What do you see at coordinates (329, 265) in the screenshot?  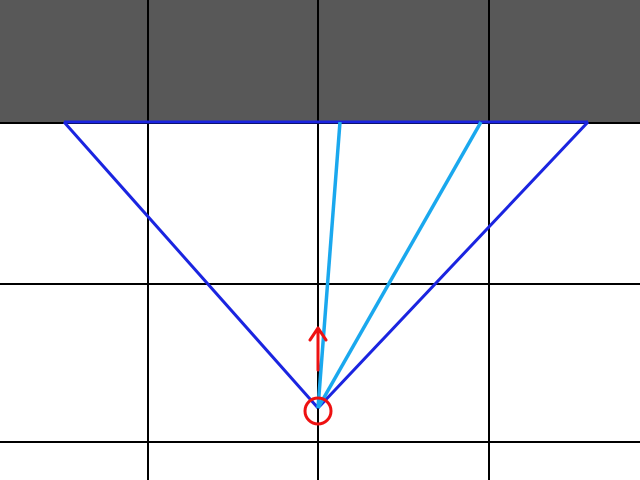 I see `ray` at bounding box center [329, 265].